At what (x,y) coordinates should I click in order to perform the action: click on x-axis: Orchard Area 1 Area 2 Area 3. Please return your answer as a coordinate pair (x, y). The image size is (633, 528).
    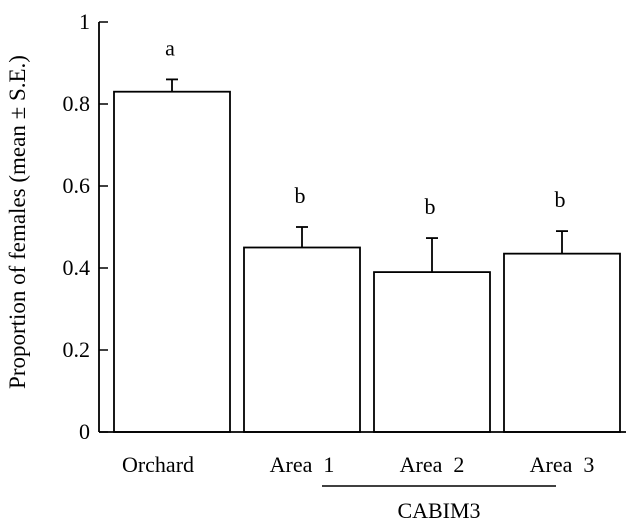
    Looking at the image, I should click on (362, 454).